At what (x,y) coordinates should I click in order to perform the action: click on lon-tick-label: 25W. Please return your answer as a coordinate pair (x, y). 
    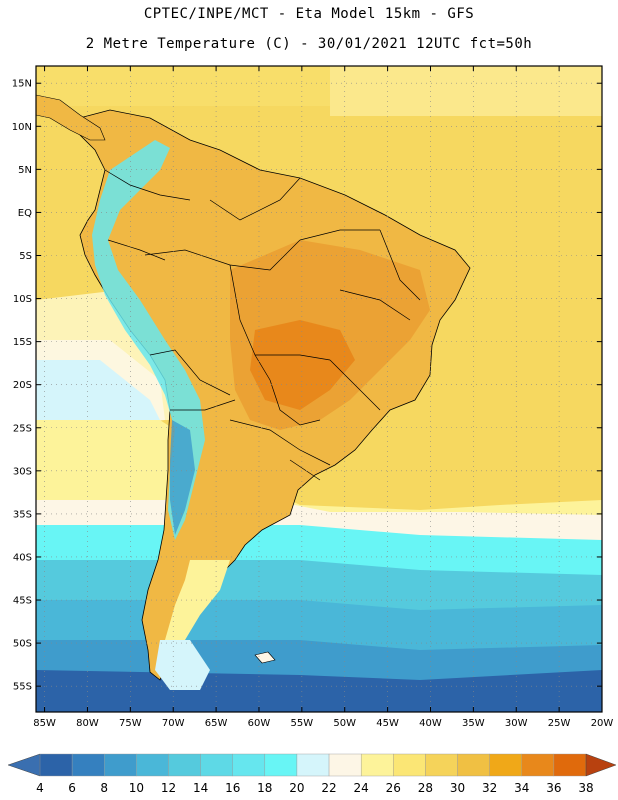
    Looking at the image, I should click on (559, 723).